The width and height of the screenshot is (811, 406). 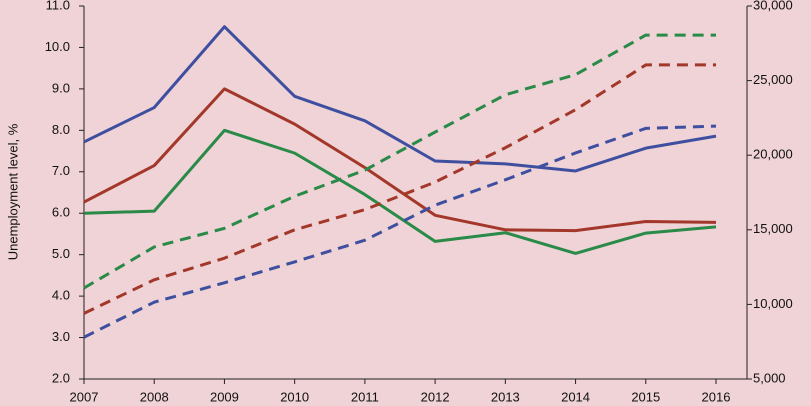 I want to click on y-tick-label: 8.0, so click(x=61, y=129).